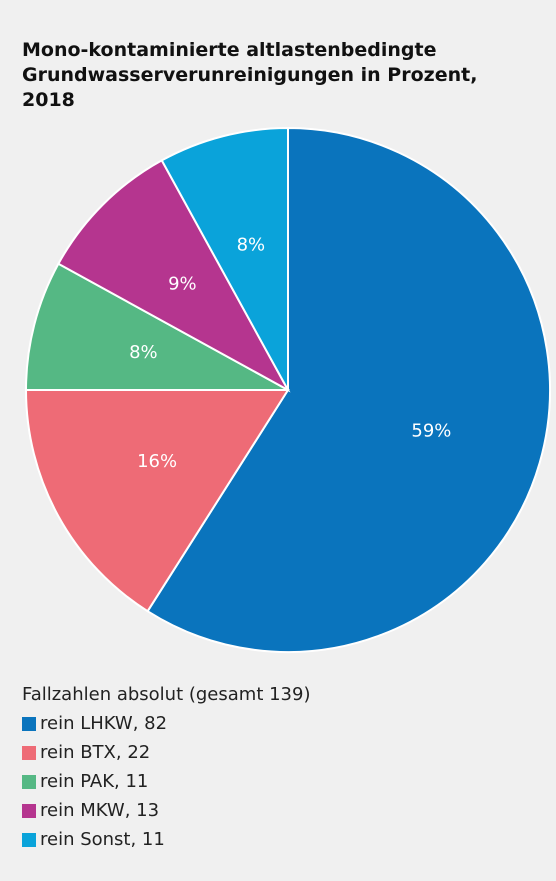  I want to click on legend-item: rein Sonst, 11, so click(166, 839).